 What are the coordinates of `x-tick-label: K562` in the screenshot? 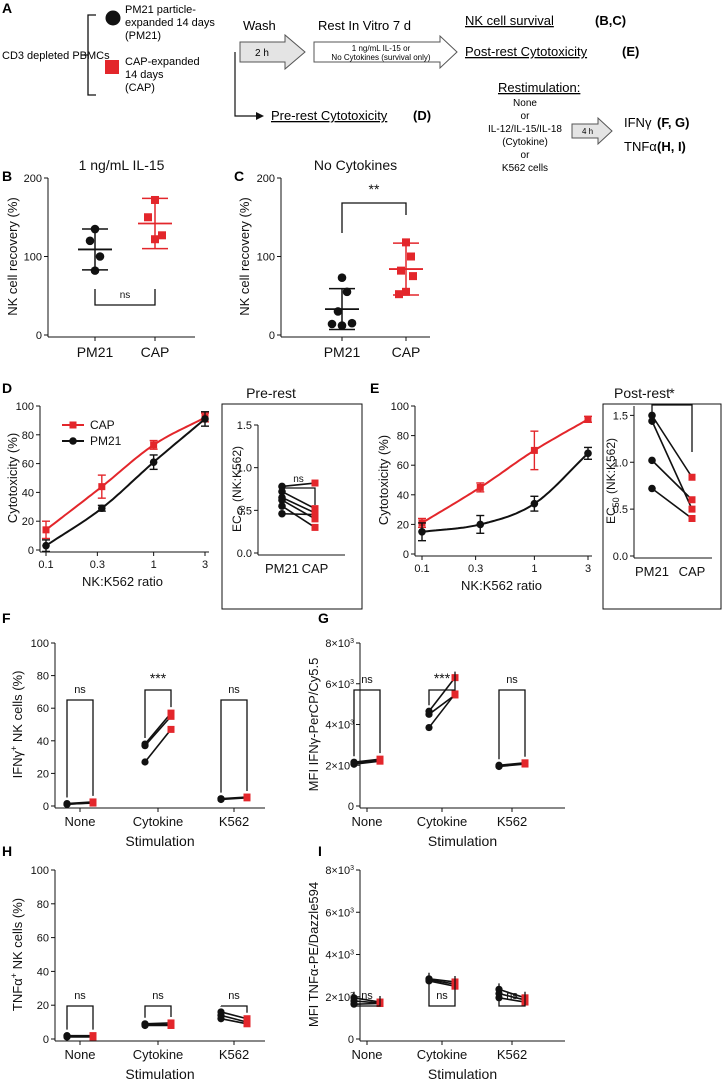 It's located at (234, 1054).